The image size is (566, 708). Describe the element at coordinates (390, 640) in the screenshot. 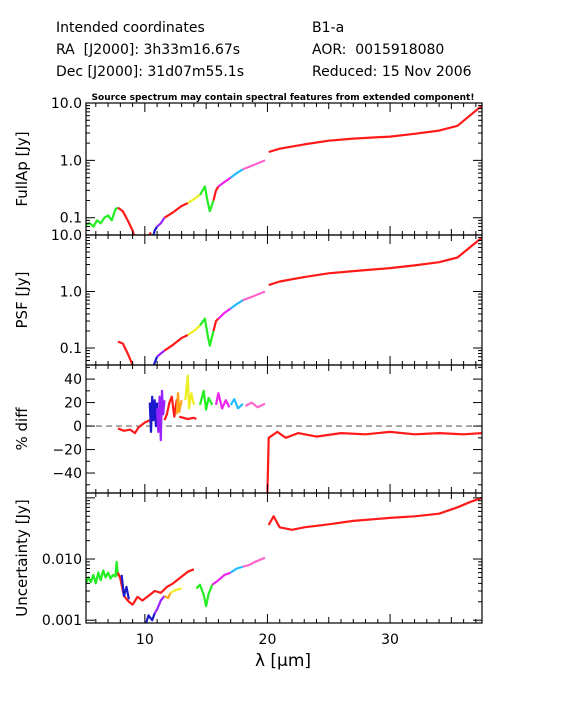

I see `x-tick-label: 30` at that location.